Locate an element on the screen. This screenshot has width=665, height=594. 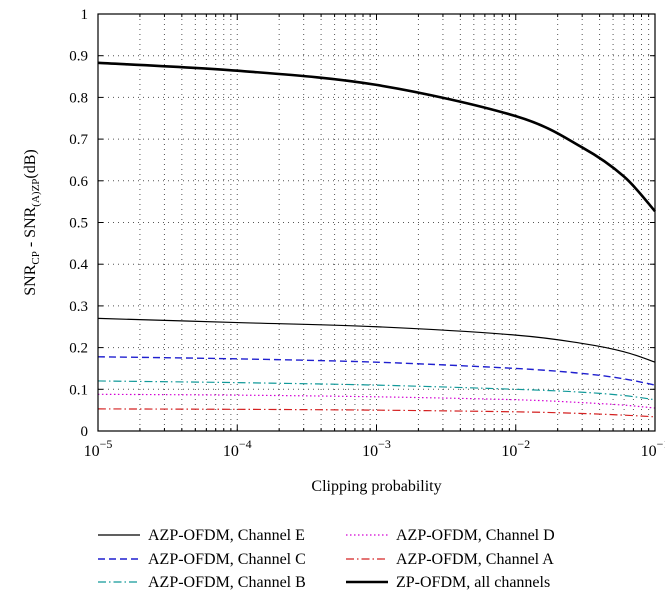
y-tick-label: 0.4 is located at coordinates (78, 265).